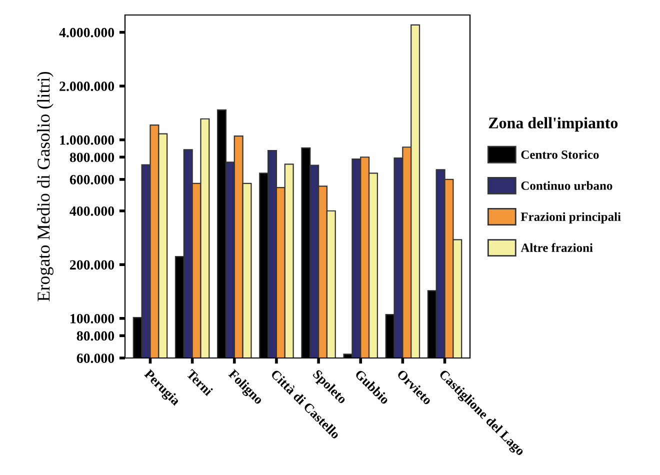 The image size is (660, 475). What do you see at coordinates (566, 185) in the screenshot?
I see `legend-label: Continuo urbano` at bounding box center [566, 185].